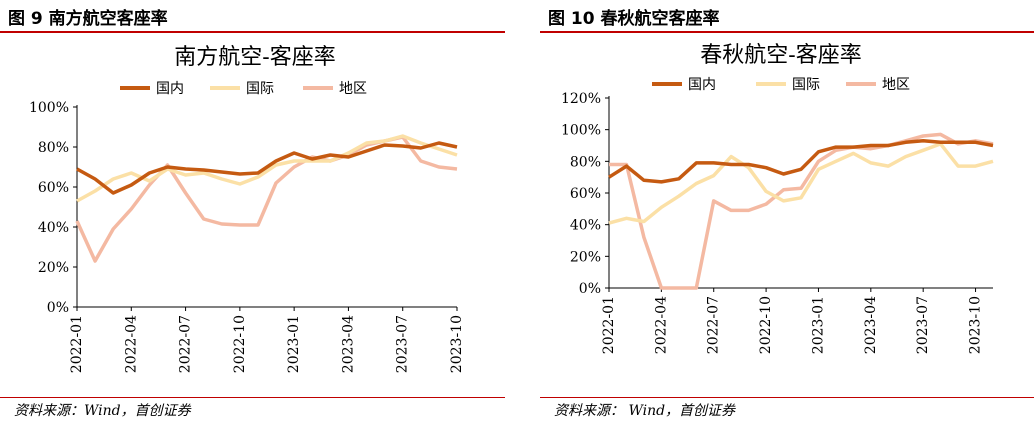 Image resolution: width=1034 pixels, height=424 pixels. Describe the element at coordinates (88, 19) in the screenshot. I see `figure-caption: 图 9 南方航空客座率` at that location.